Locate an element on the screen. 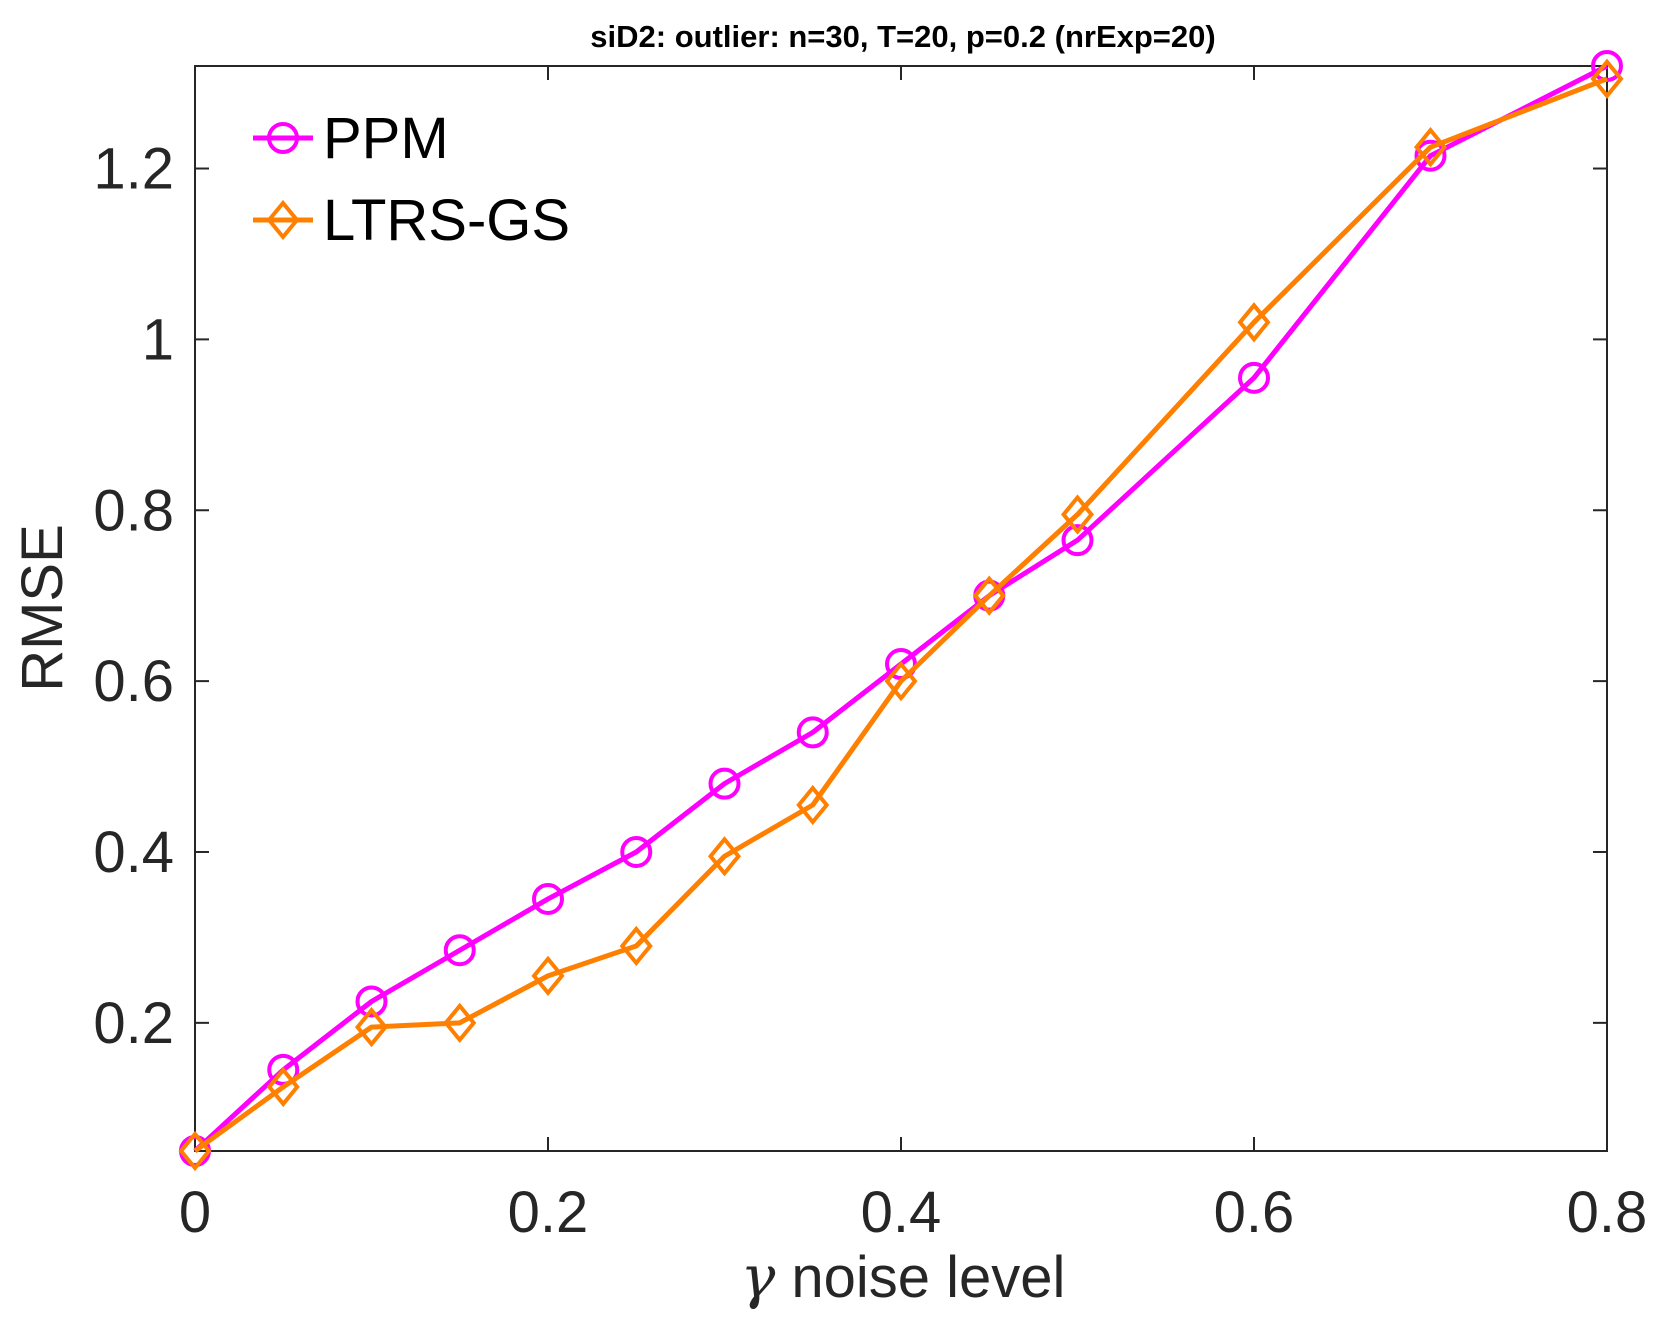 Image resolution: width=1654 pixels, height=1327 pixels. legend-item-ltrs-gs: LTRS-GS is located at coordinates (411, 220).